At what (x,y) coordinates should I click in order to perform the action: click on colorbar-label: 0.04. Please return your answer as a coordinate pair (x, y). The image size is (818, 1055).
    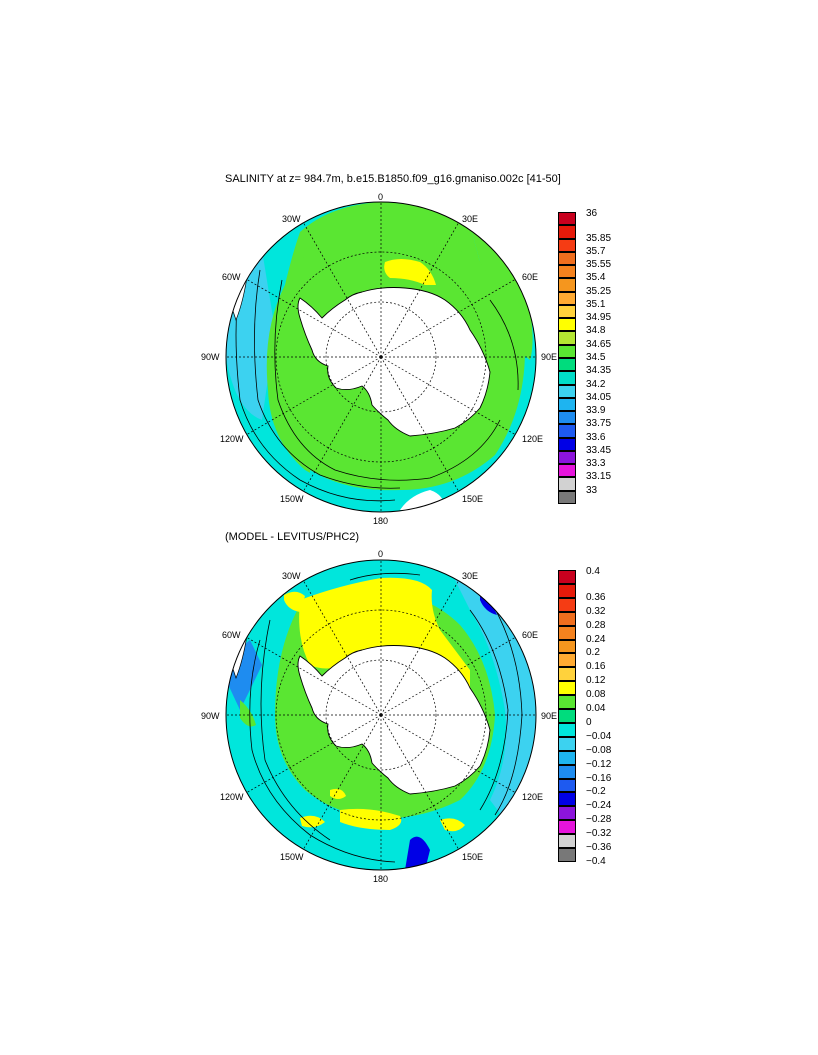
    Looking at the image, I should click on (596, 709).